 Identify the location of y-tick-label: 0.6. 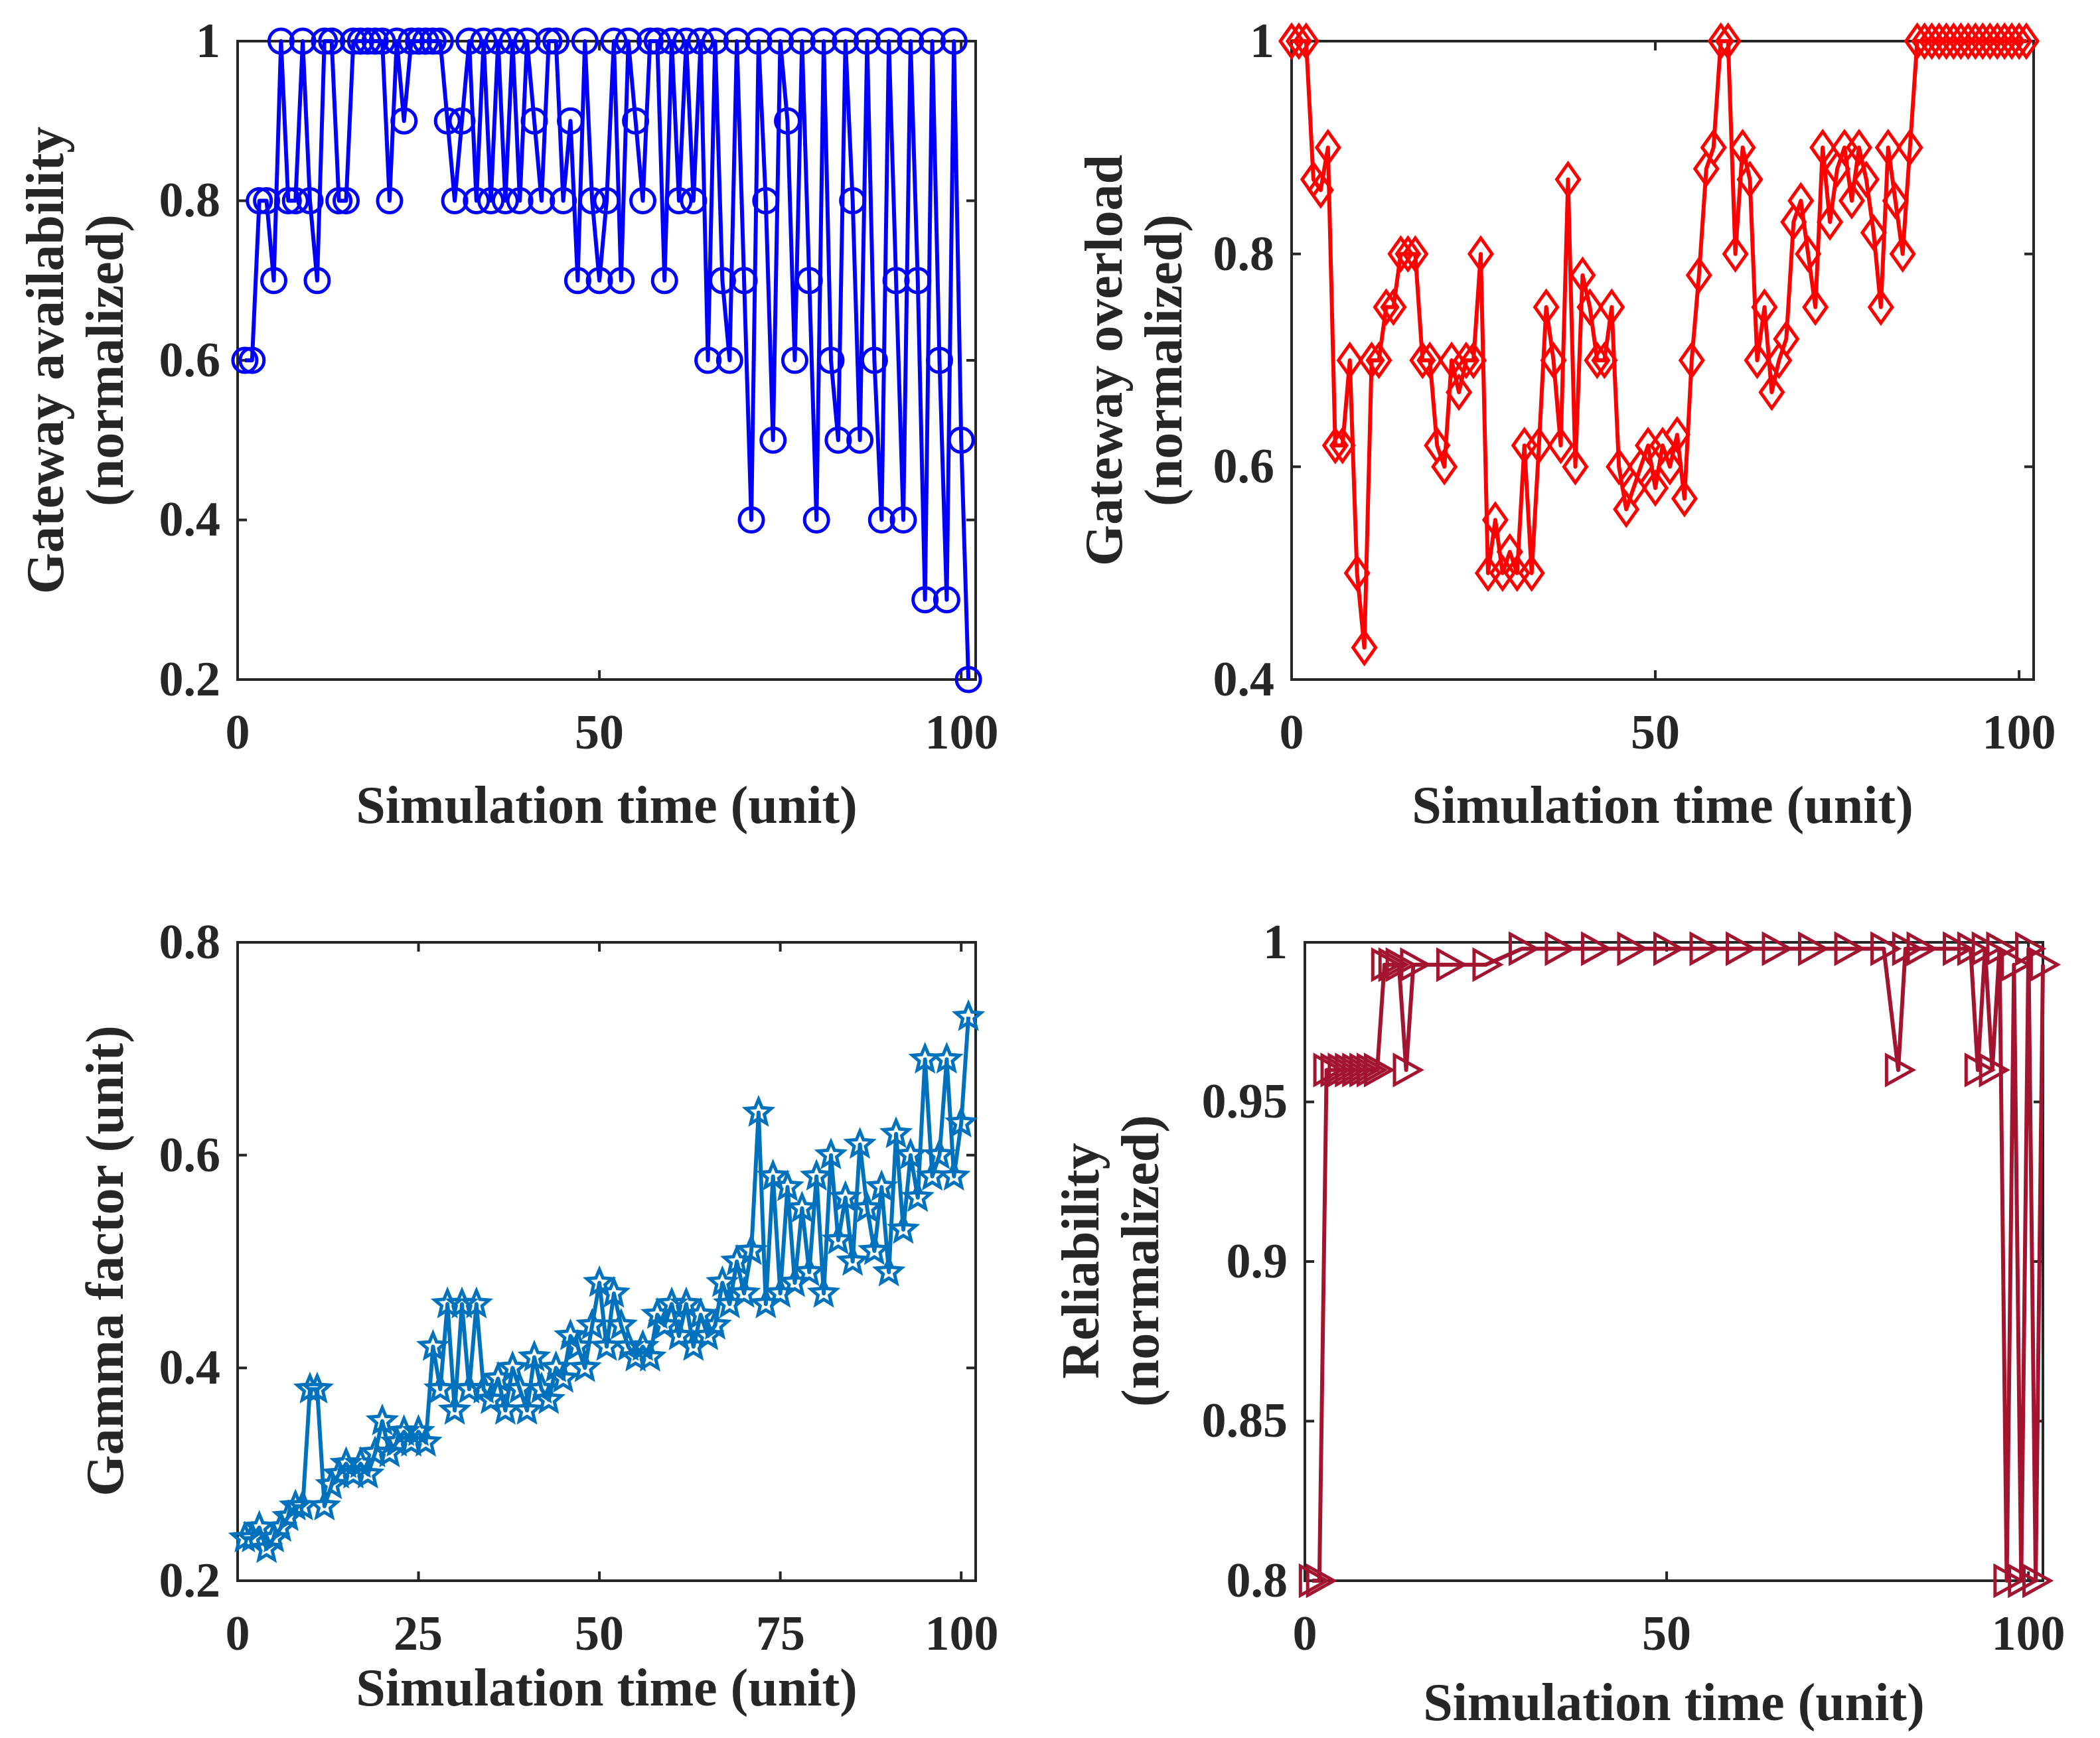
(190, 360).